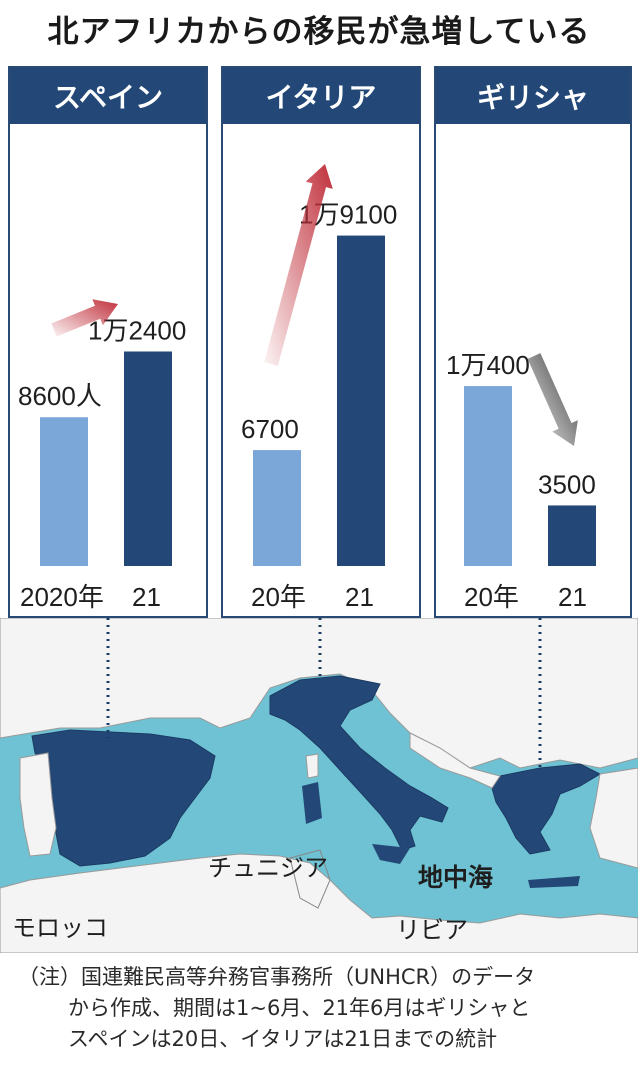 The image size is (638, 1070). I want to click on value-label: 1万400, so click(488, 365).